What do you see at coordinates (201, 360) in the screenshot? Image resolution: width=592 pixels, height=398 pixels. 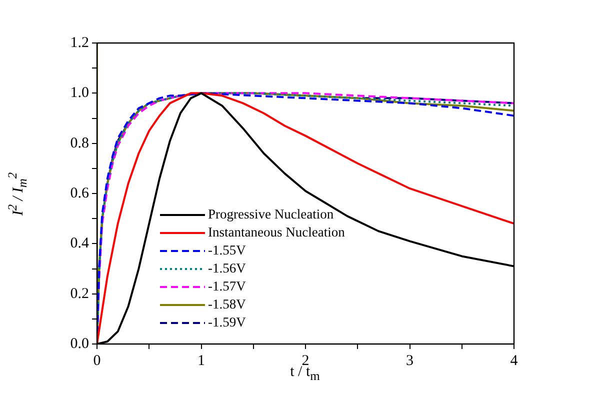 I see `x-tick-label: 1` at bounding box center [201, 360].